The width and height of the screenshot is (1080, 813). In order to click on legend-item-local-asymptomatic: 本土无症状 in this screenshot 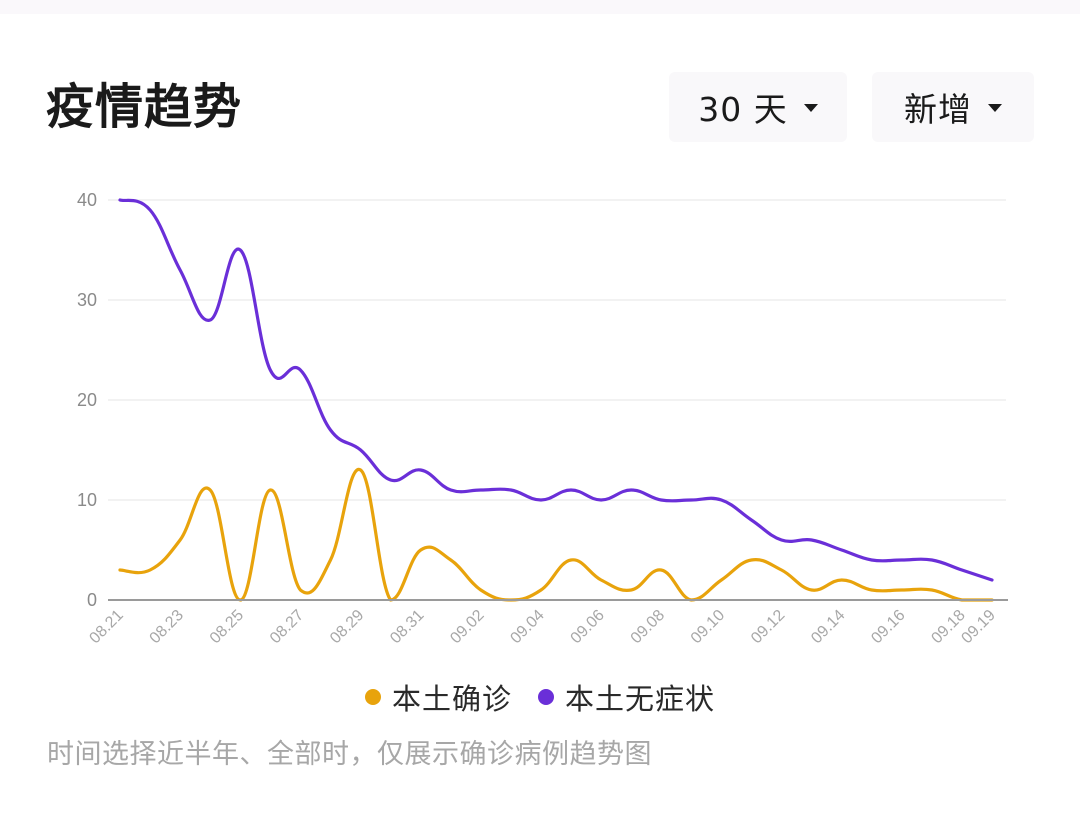, I will do `click(626, 697)`.